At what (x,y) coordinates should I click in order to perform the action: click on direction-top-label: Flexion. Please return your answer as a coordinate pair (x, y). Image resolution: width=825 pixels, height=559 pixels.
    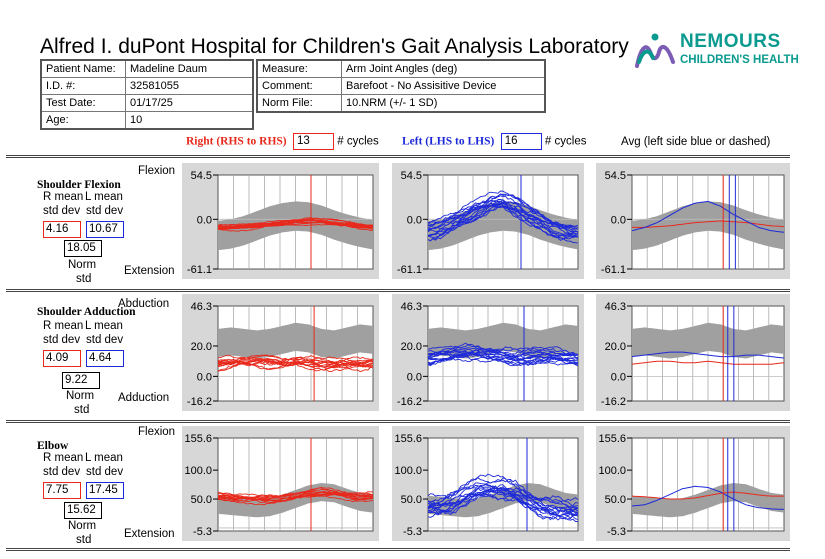
    Looking at the image, I should click on (157, 432).